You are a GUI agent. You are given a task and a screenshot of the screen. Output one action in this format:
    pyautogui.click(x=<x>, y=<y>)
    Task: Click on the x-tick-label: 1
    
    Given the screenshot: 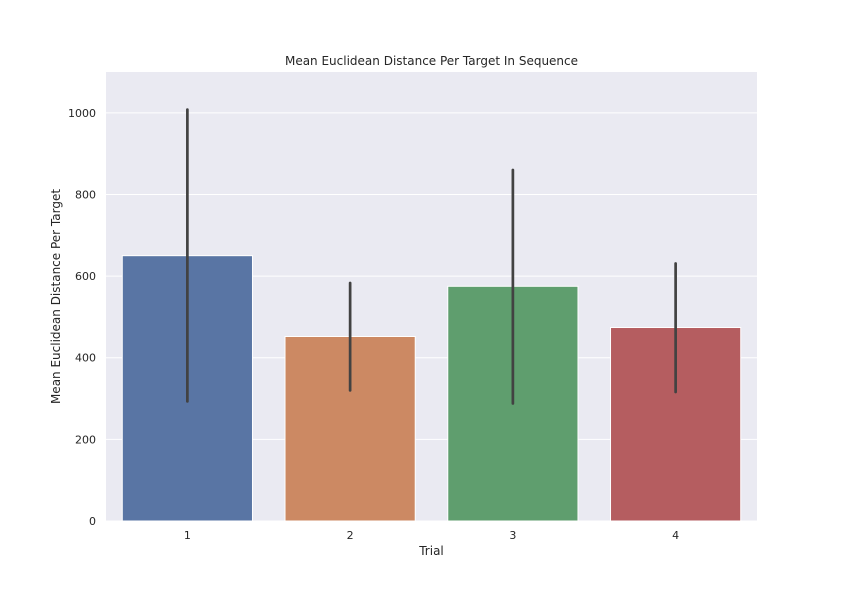 What is the action you would take?
    pyautogui.click(x=187, y=535)
    